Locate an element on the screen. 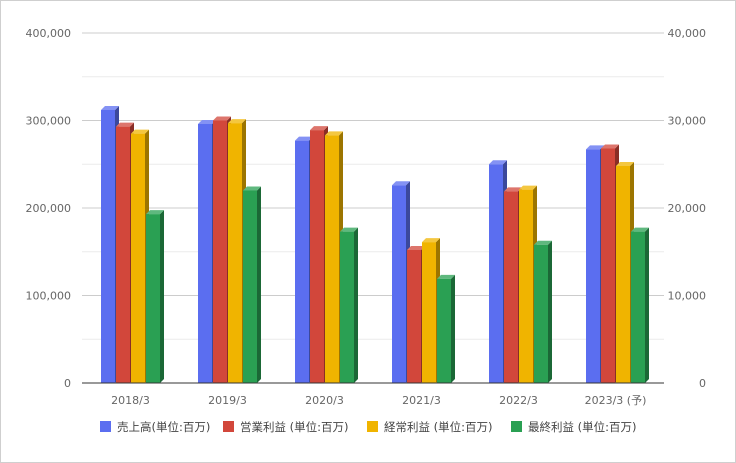 This screenshot has width=736, height=463. legend-label: 営業利益 (単位:百万) is located at coordinates (294, 427).